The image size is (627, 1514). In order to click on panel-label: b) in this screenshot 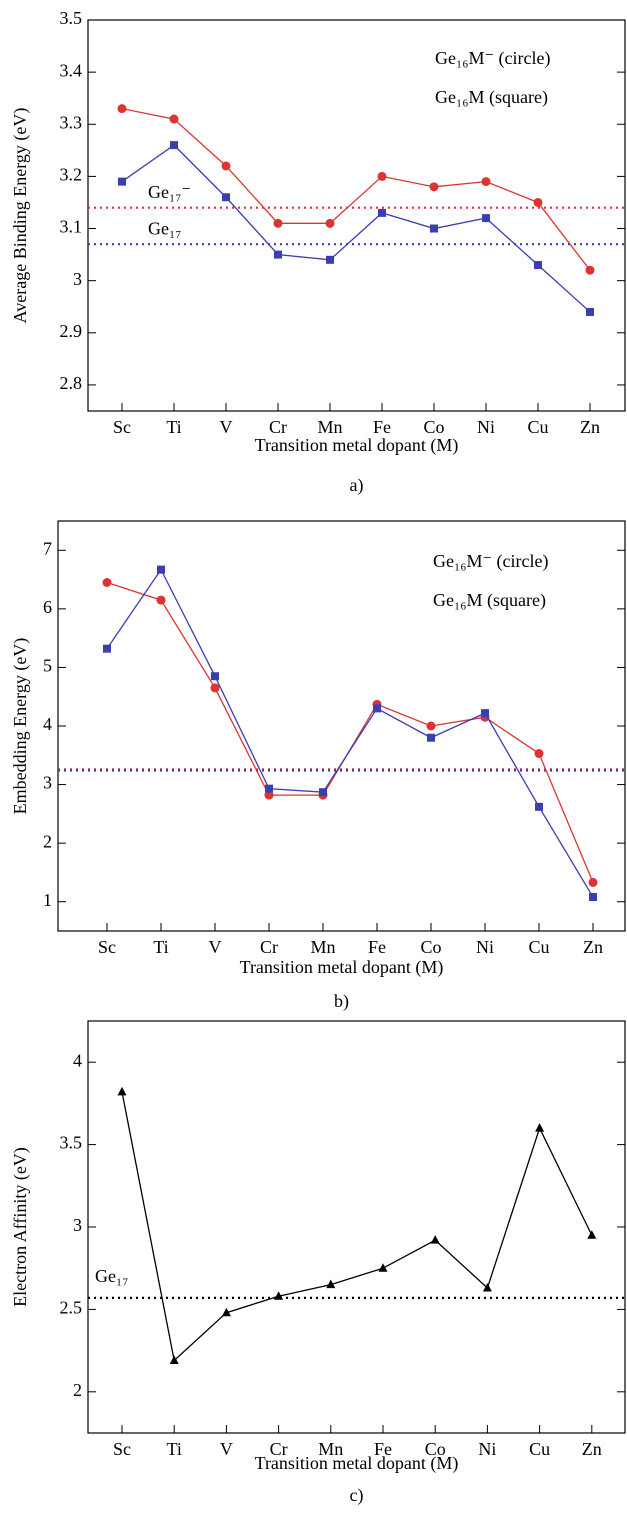, I will do `click(341, 1001)`.